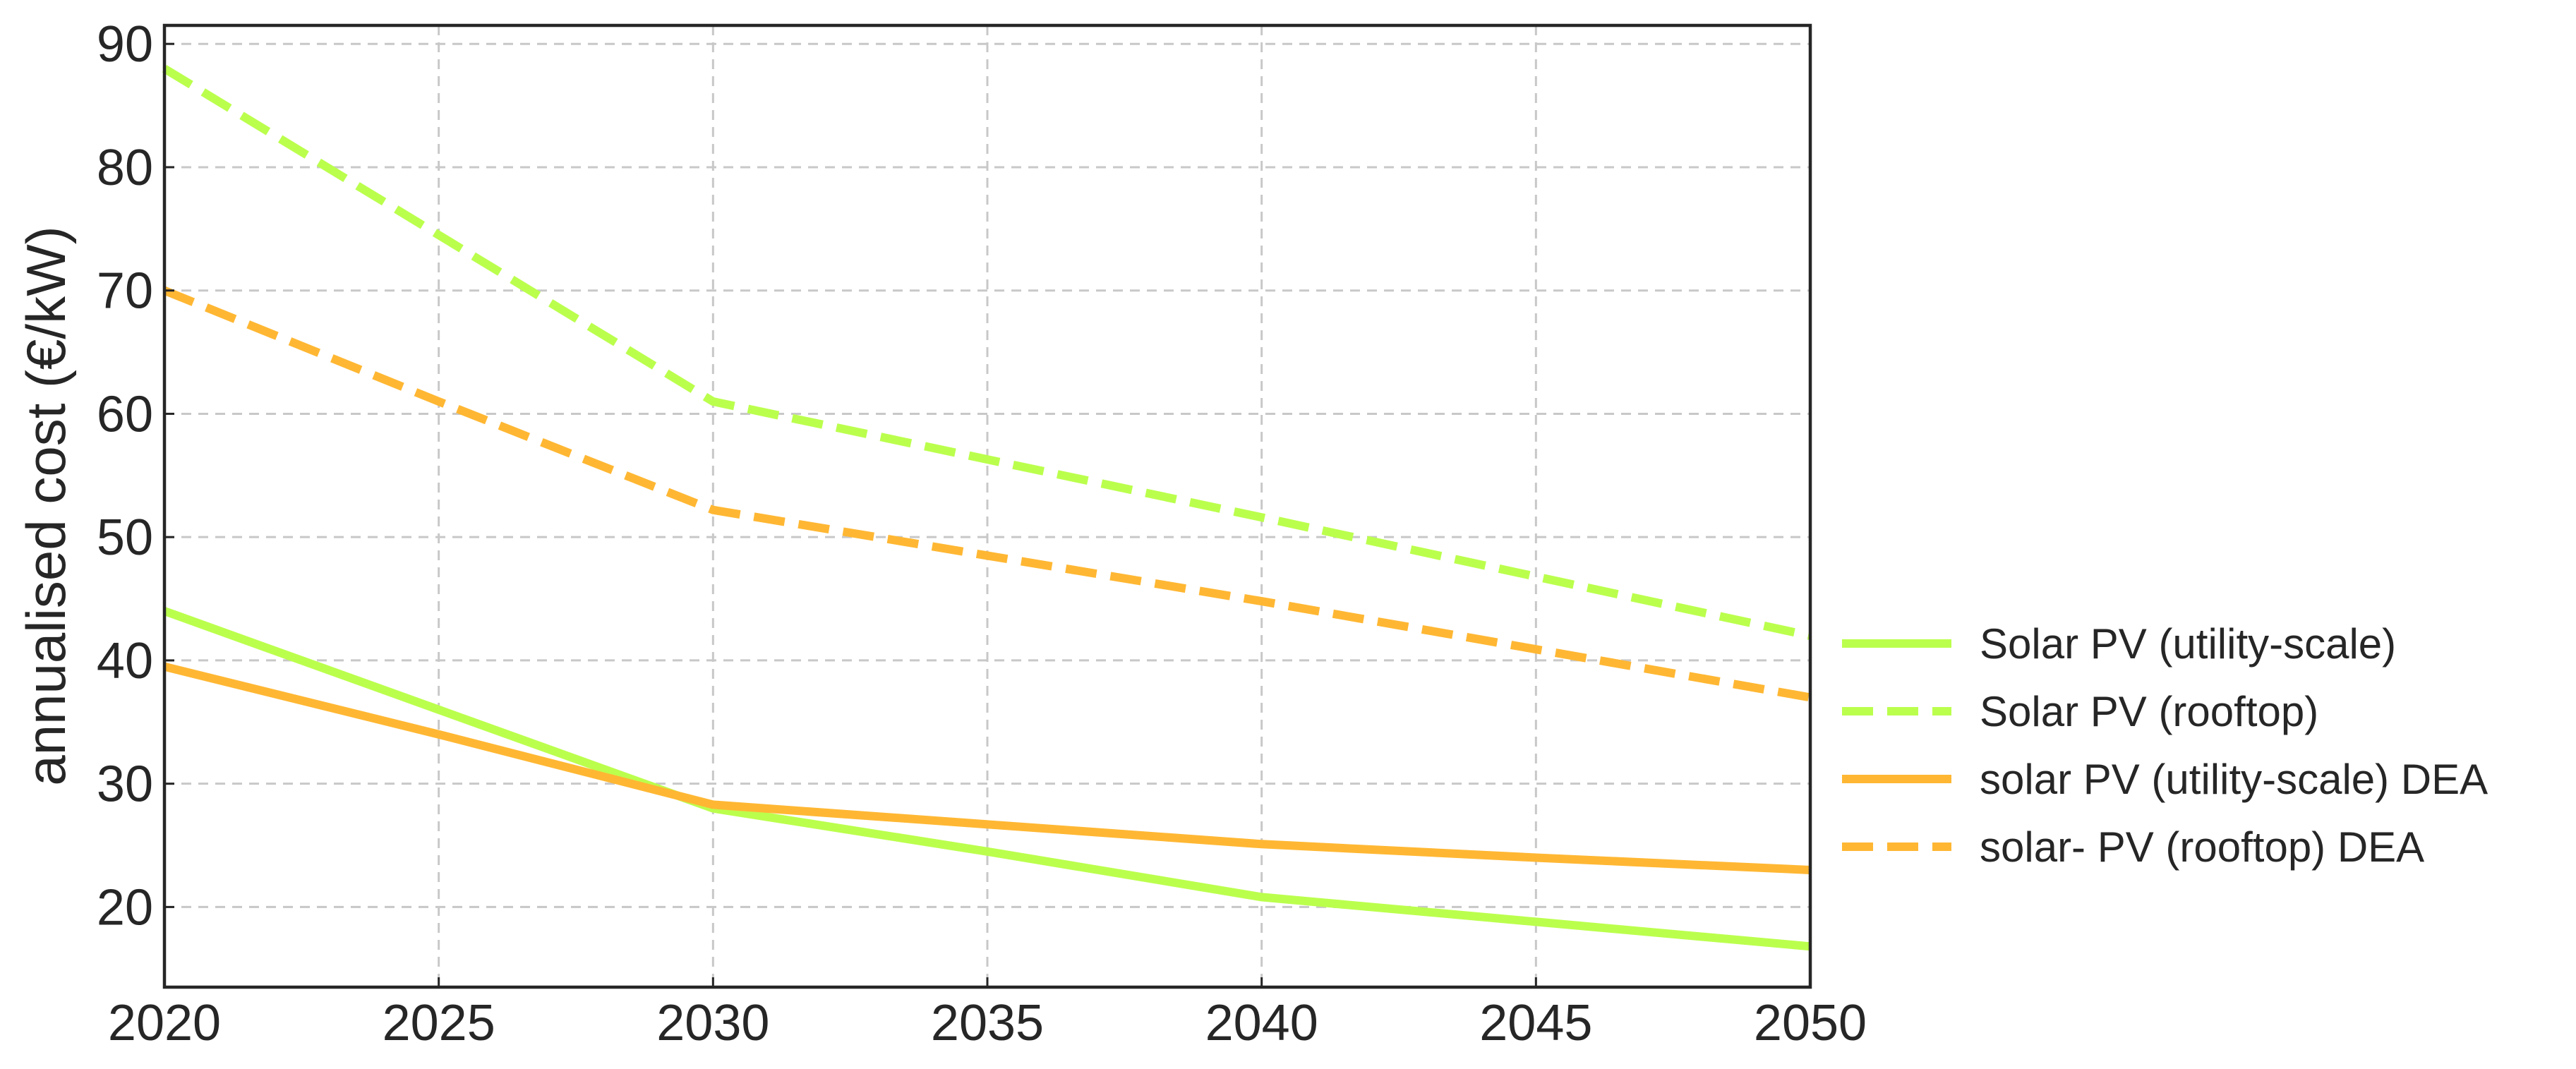 The width and height of the screenshot is (2576, 1069). What do you see at coordinates (164, 1023) in the screenshot?
I see `x-tick-label: 2020` at bounding box center [164, 1023].